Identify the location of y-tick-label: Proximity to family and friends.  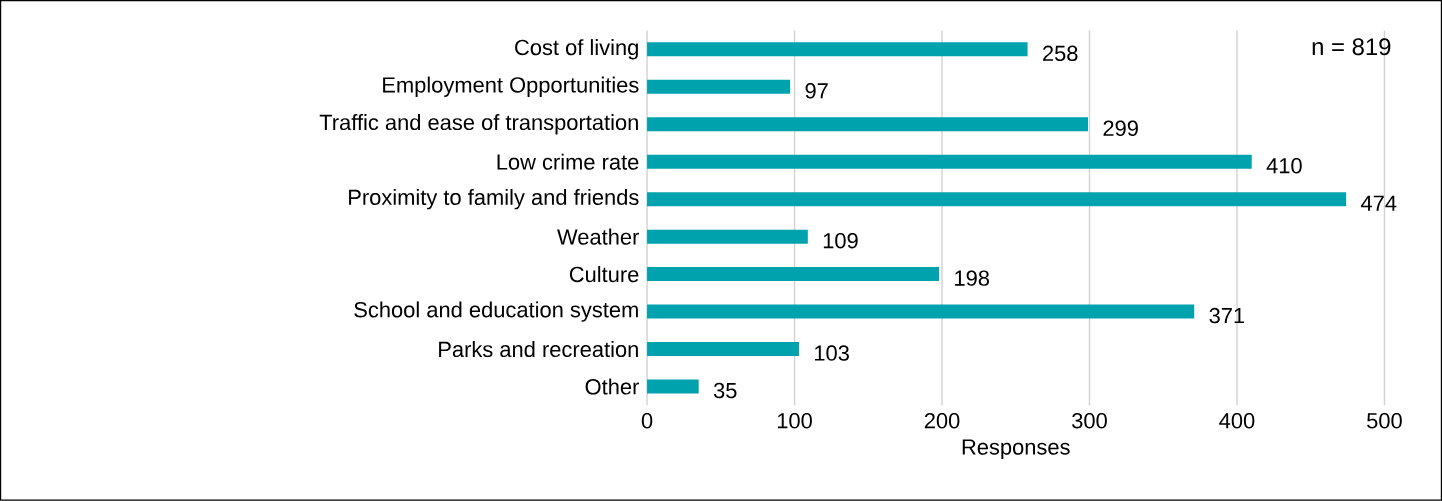
(494, 199).